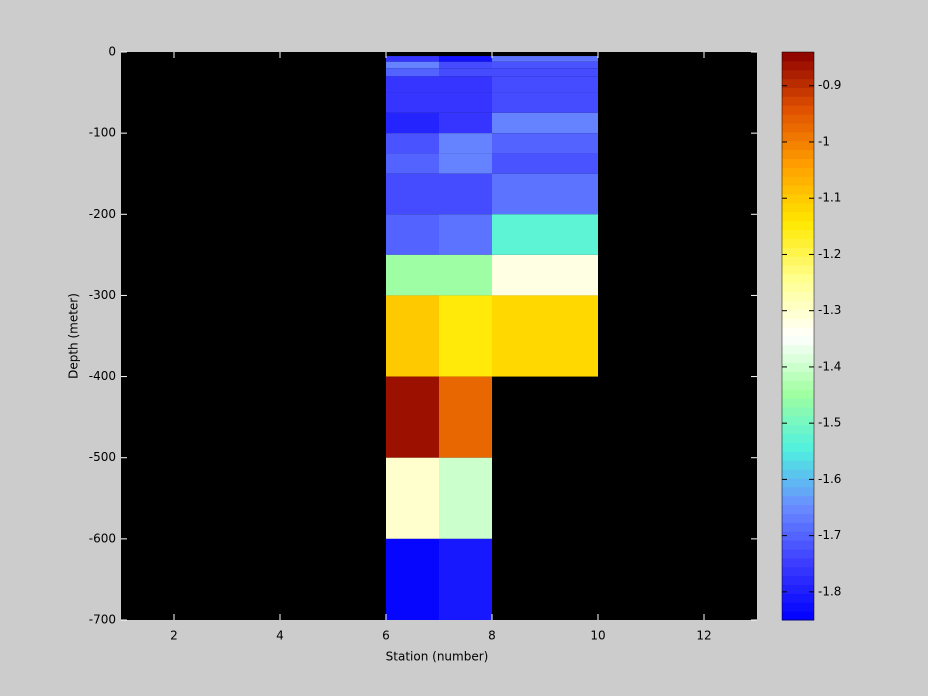 The height and width of the screenshot is (696, 928). Describe the element at coordinates (829, 85) in the screenshot. I see `colorbar-tick-label: -0.9` at that location.